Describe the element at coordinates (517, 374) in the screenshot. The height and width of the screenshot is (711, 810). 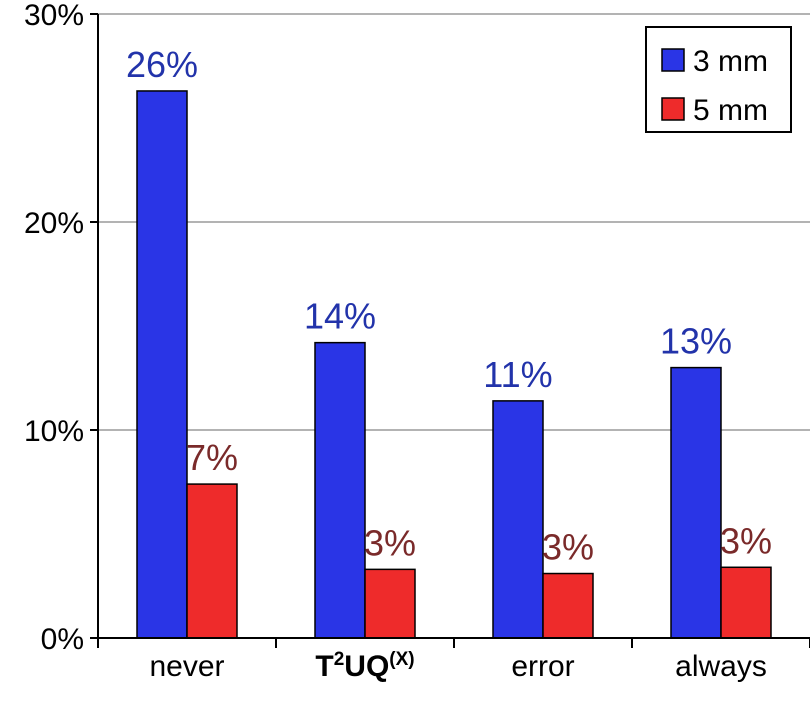
I see `data-label: 11%` at that location.